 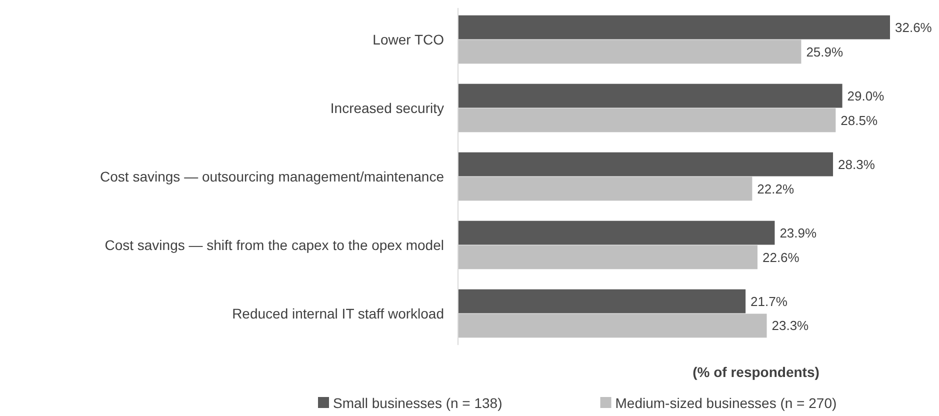 I want to click on data-label: 23.9%, so click(x=799, y=232).